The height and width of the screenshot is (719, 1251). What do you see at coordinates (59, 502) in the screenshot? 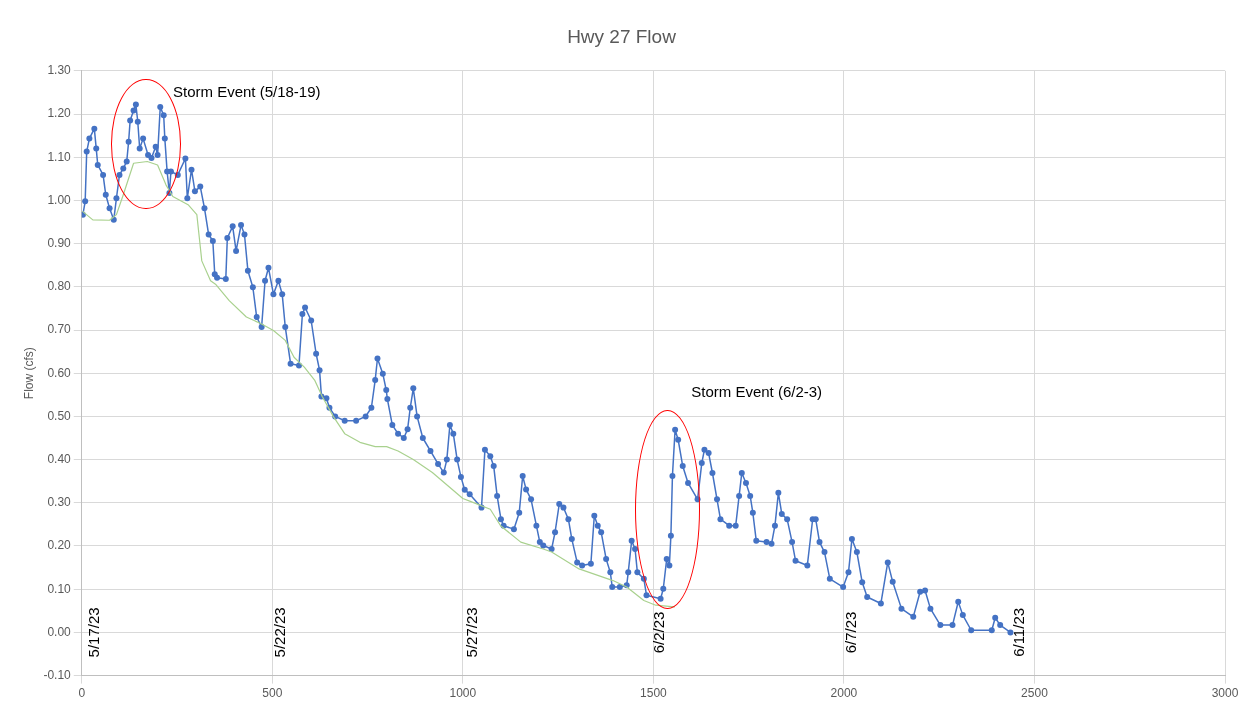
I see `y-tick-label: 0.30` at bounding box center [59, 502].